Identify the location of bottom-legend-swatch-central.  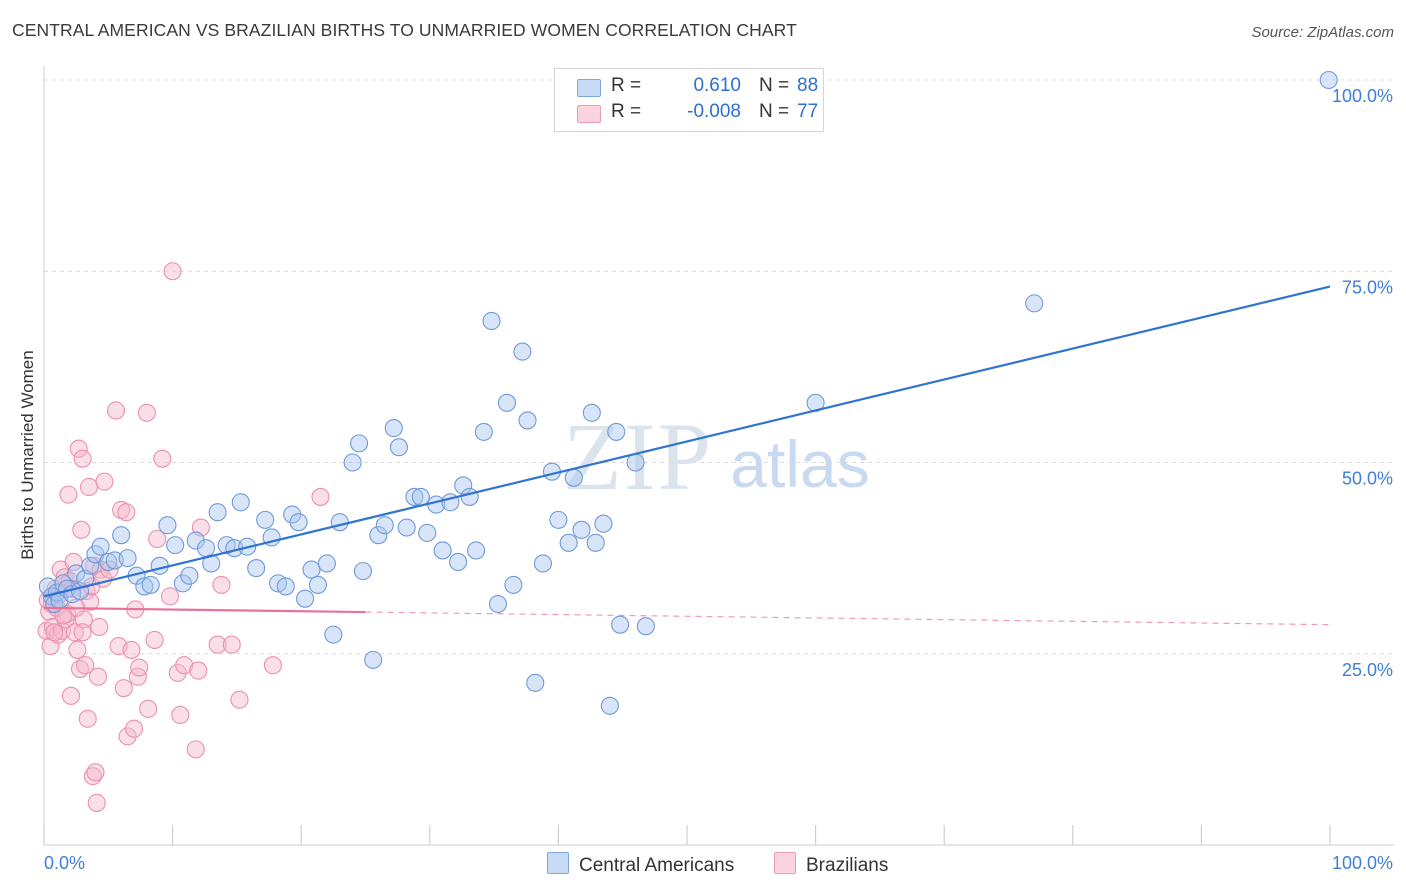
(558, 863).